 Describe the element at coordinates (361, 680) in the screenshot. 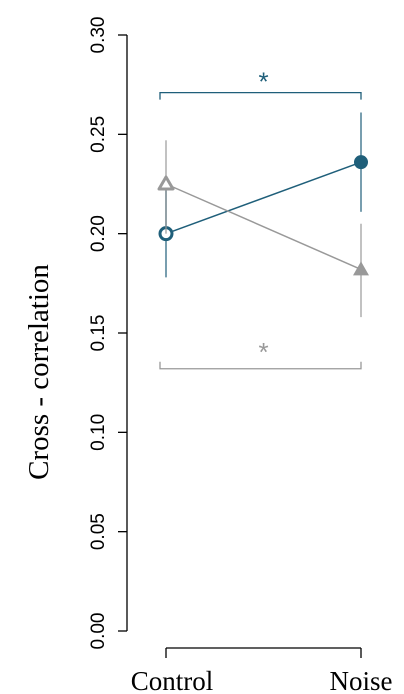

I see `x-tick-label: Noise` at that location.